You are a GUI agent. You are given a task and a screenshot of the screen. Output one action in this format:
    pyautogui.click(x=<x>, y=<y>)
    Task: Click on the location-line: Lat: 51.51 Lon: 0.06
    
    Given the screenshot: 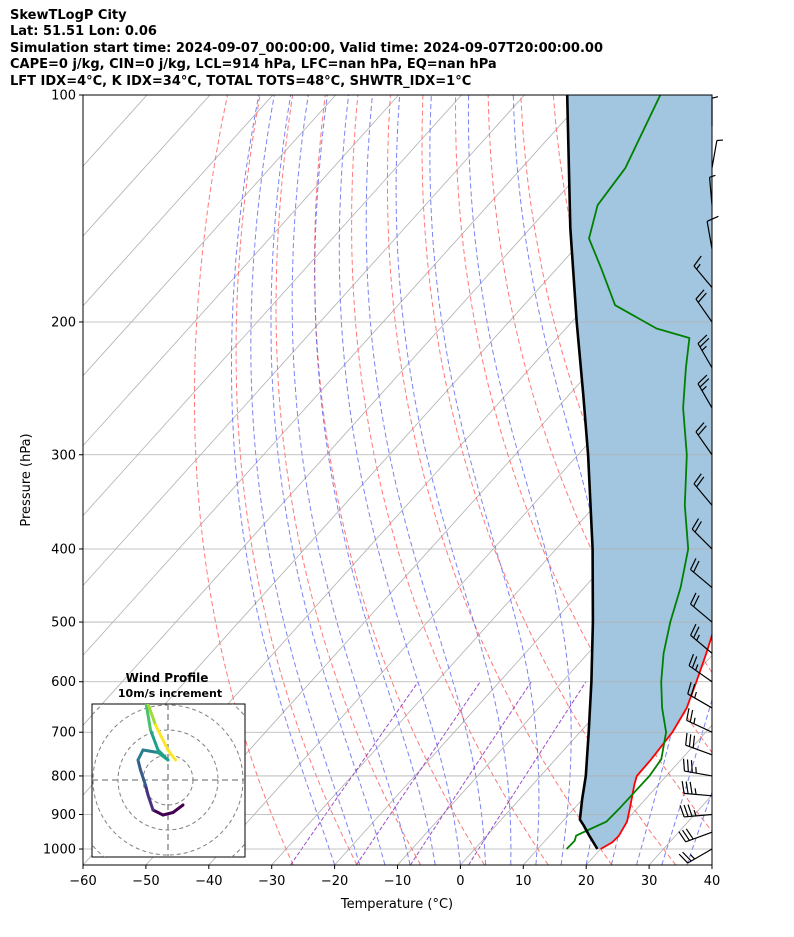 What is the action you would take?
    pyautogui.click(x=83, y=32)
    